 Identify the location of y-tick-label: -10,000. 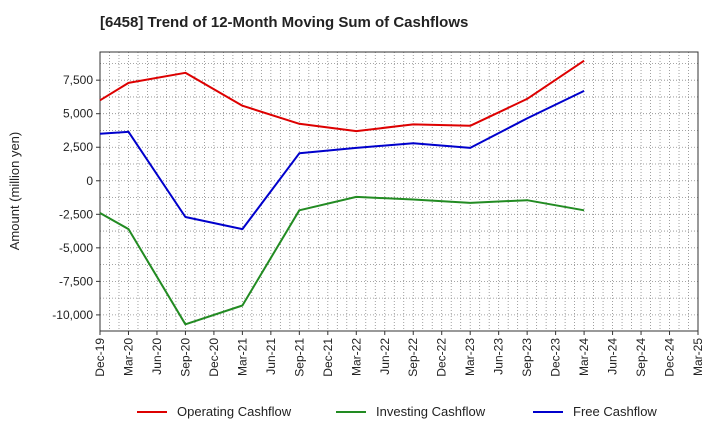
(72, 315).